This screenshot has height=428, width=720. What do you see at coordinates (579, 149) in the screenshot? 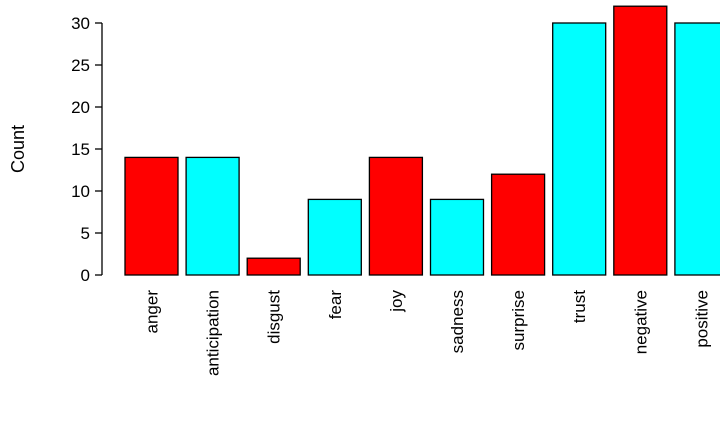
I see `bar-trust` at bounding box center [579, 149].